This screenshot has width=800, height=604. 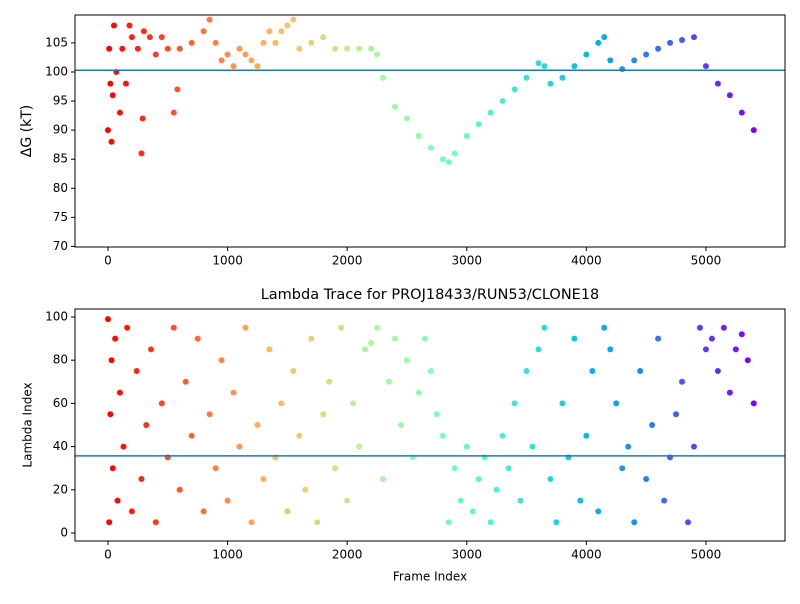 What do you see at coordinates (108, 261) in the screenshot?
I see `x-tick-label: 0` at bounding box center [108, 261].